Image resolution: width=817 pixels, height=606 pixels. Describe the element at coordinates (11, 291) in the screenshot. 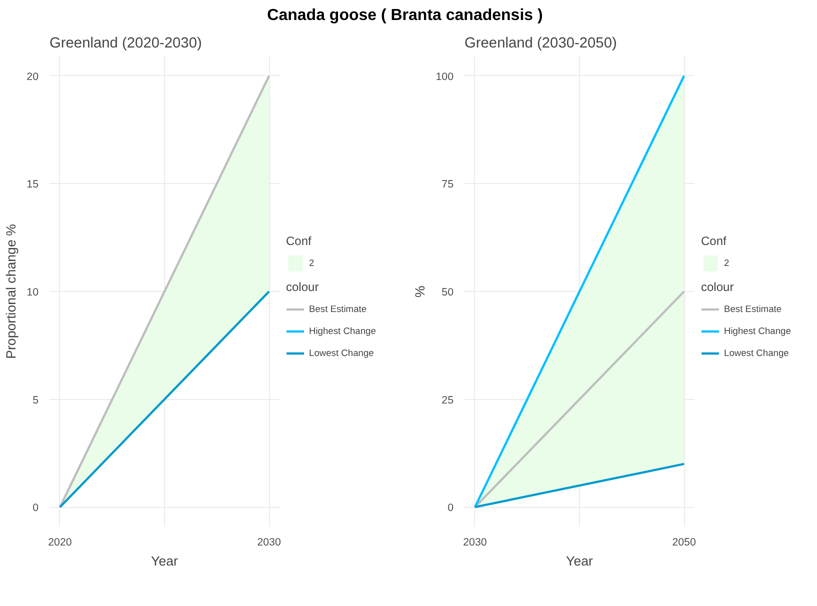

I see `y-axis-title: Proportional change %` at that location.